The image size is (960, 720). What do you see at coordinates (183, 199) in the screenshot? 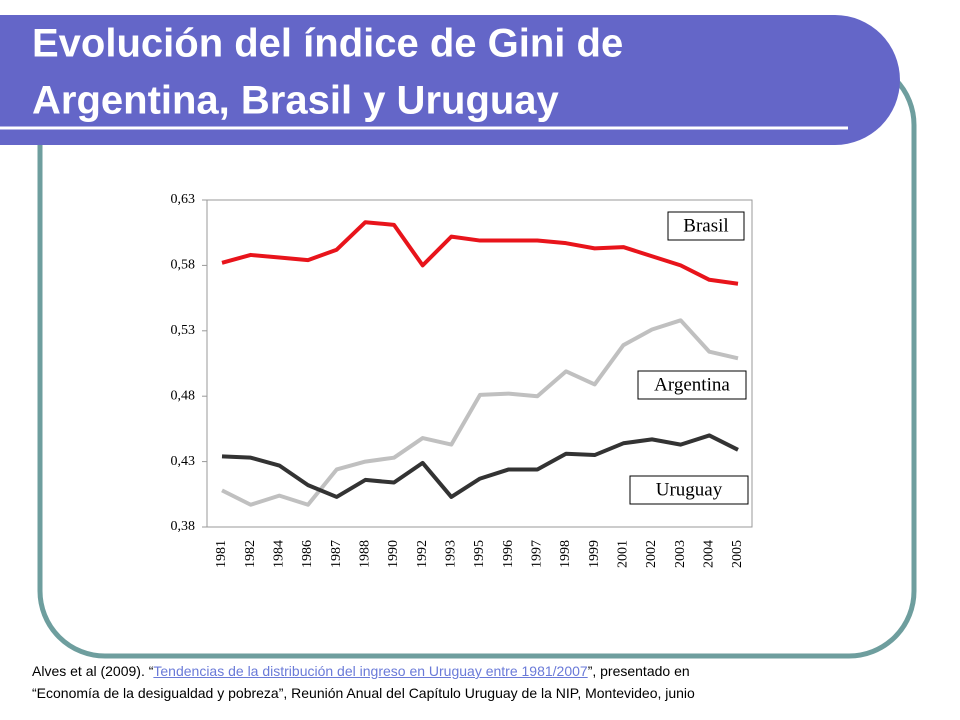
I see `y-tick-label: 0,63` at bounding box center [183, 199].